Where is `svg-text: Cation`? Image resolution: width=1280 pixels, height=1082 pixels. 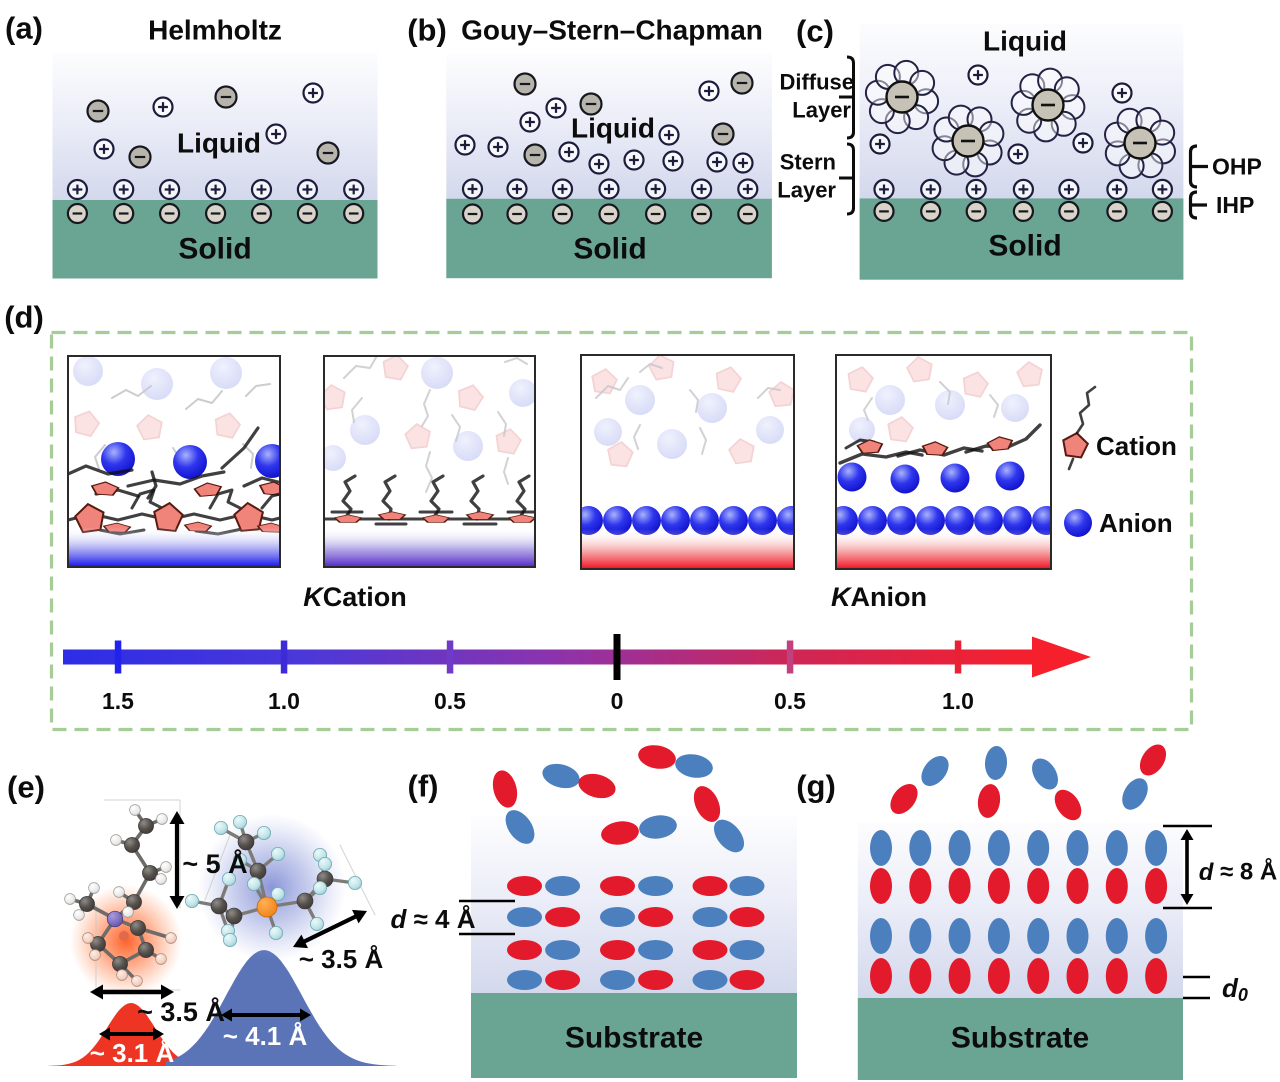
svg-text: Cation is located at coordinates (1136, 446).